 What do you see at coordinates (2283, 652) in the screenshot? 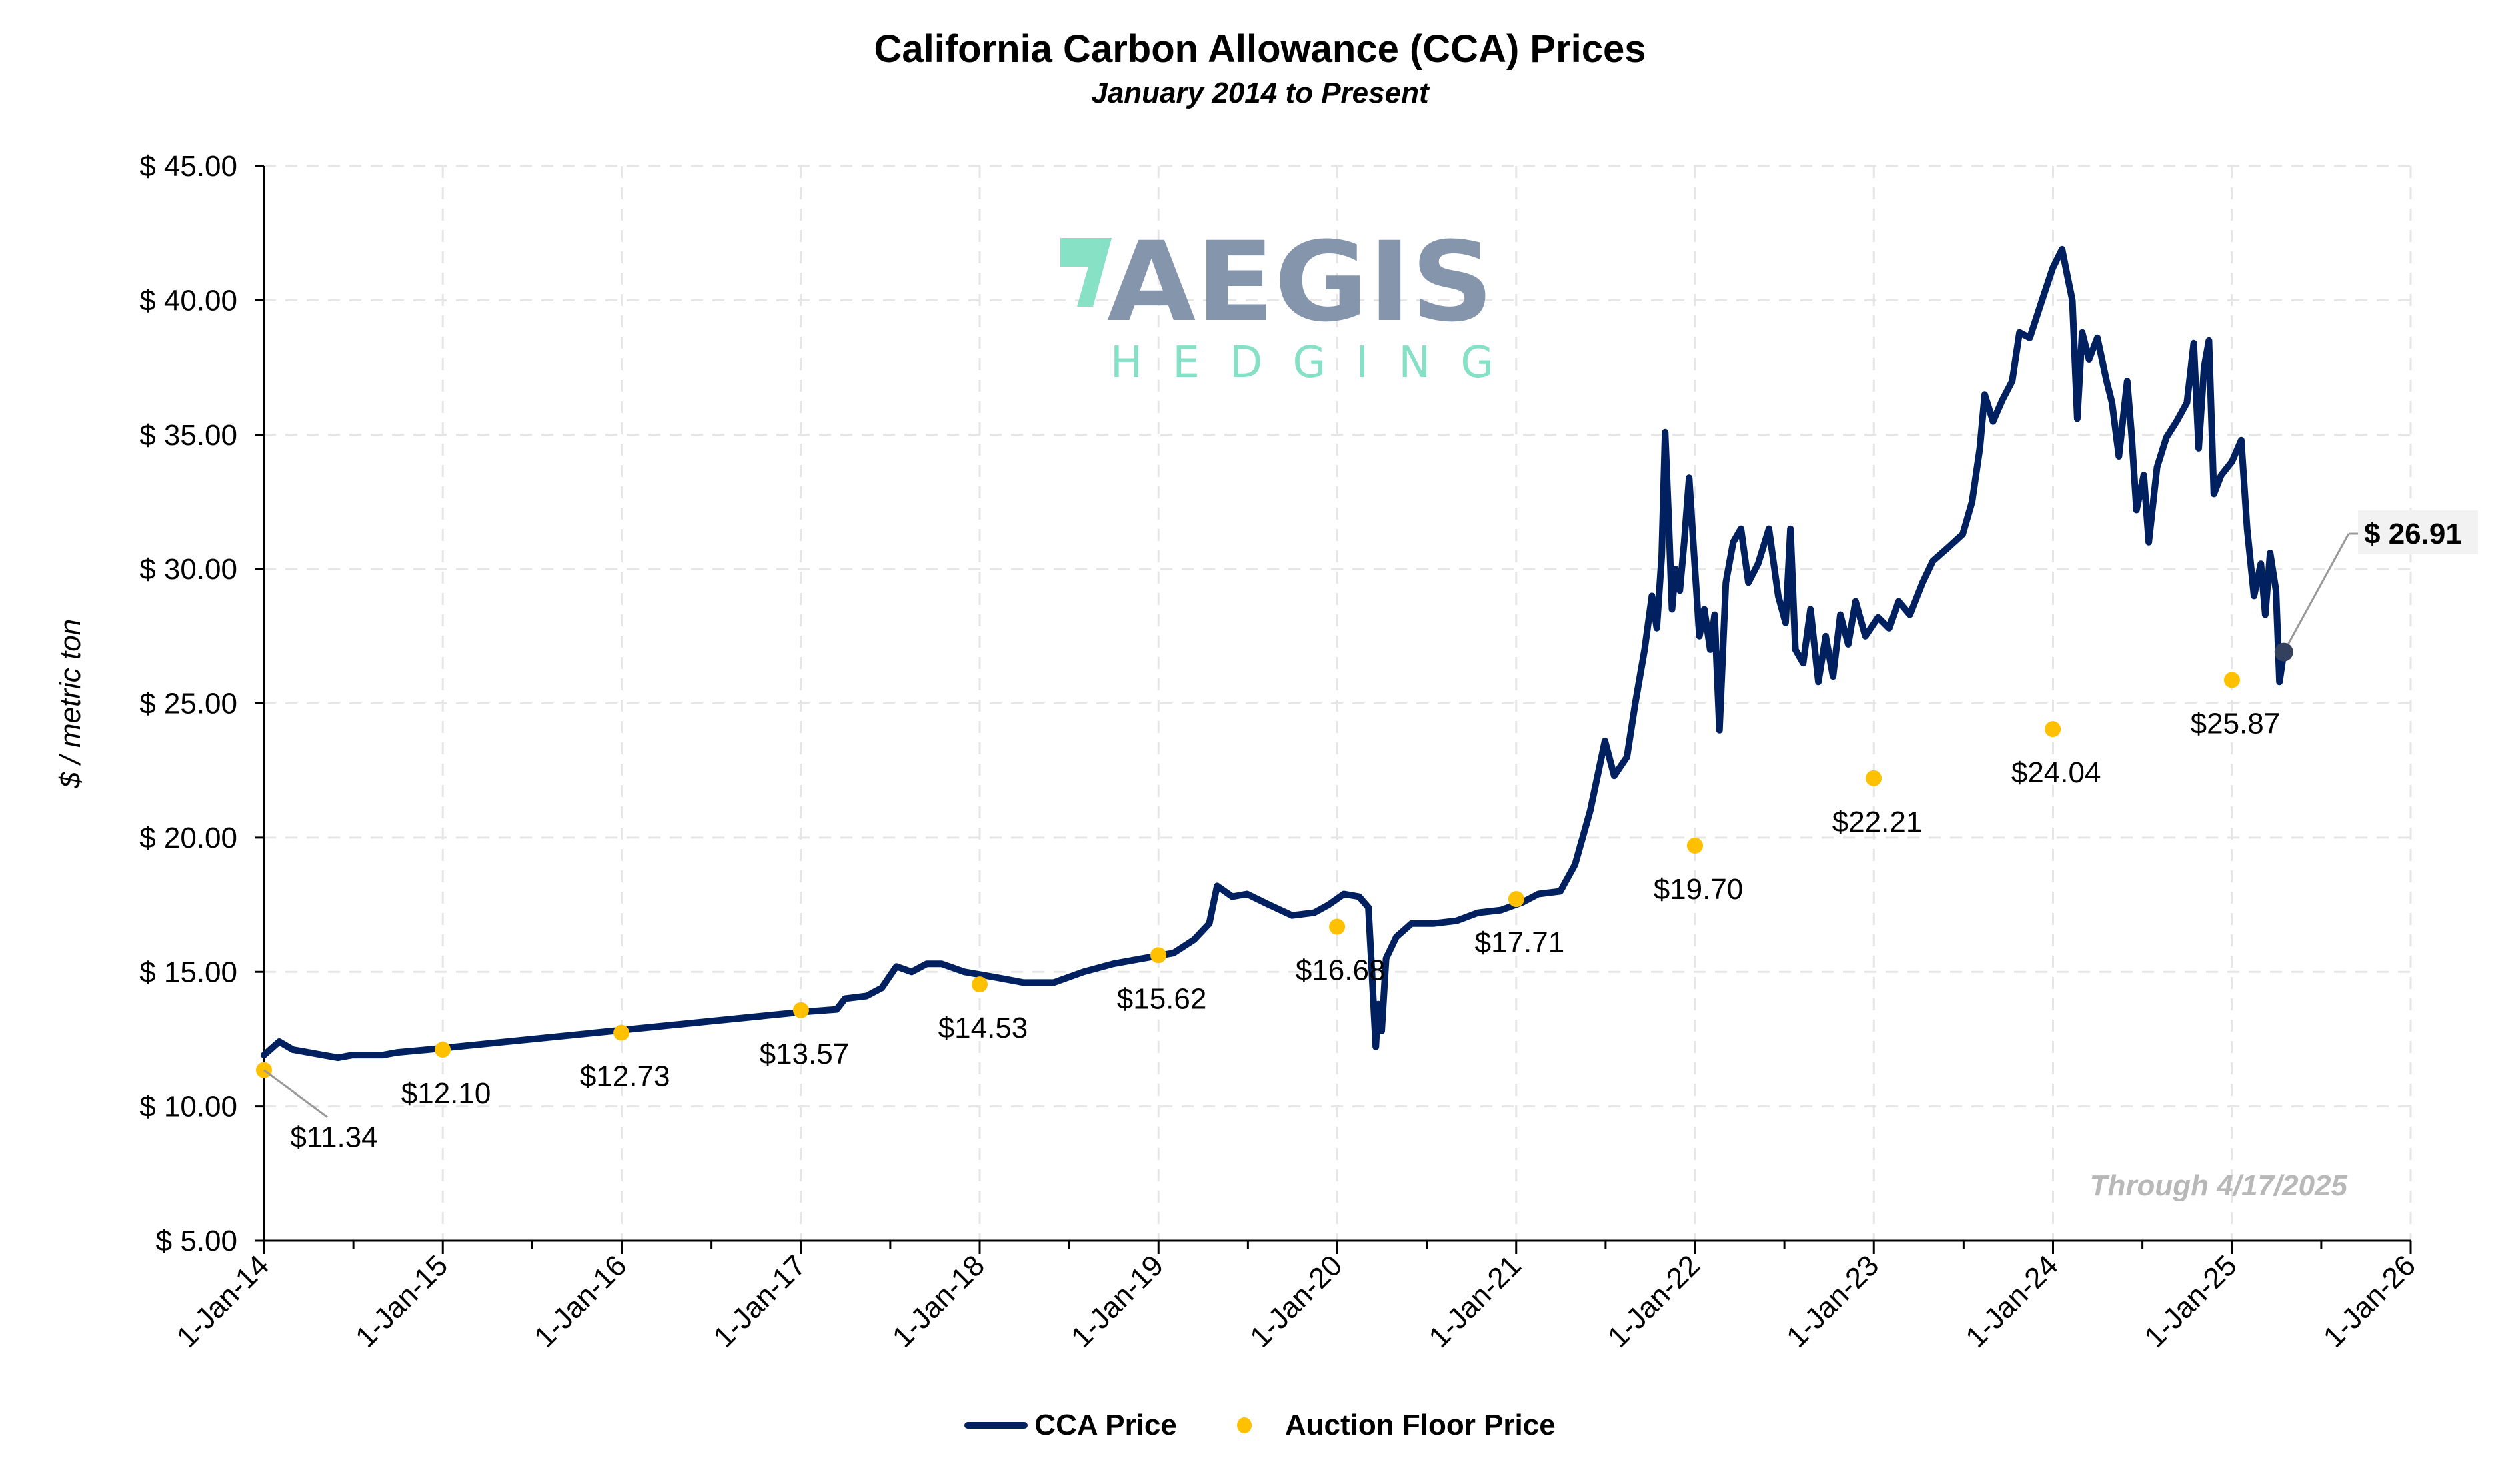
I see `last-price-marker` at bounding box center [2283, 652].